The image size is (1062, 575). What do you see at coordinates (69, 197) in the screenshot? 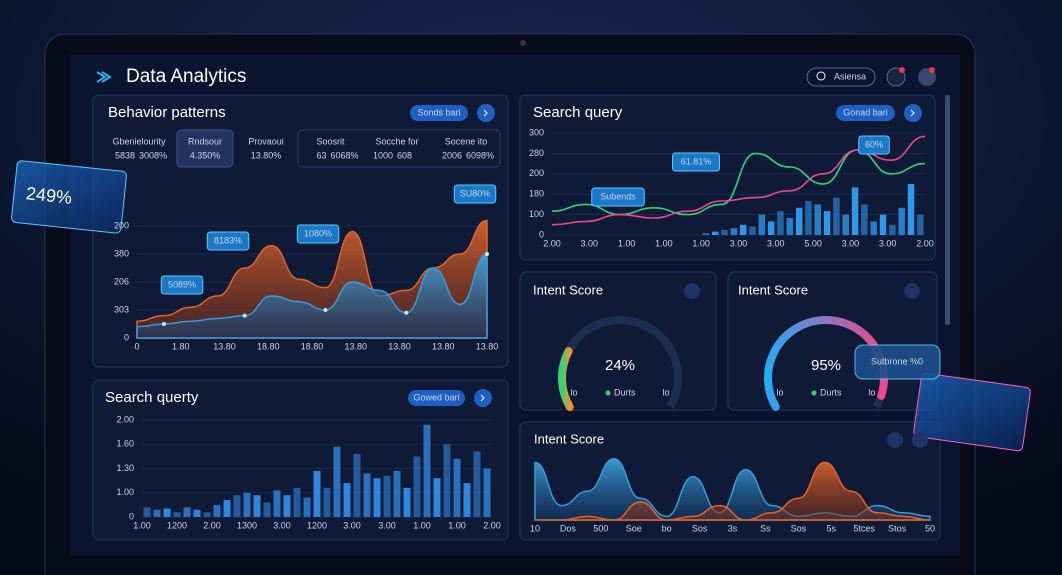
I see `card` at bounding box center [69, 197].